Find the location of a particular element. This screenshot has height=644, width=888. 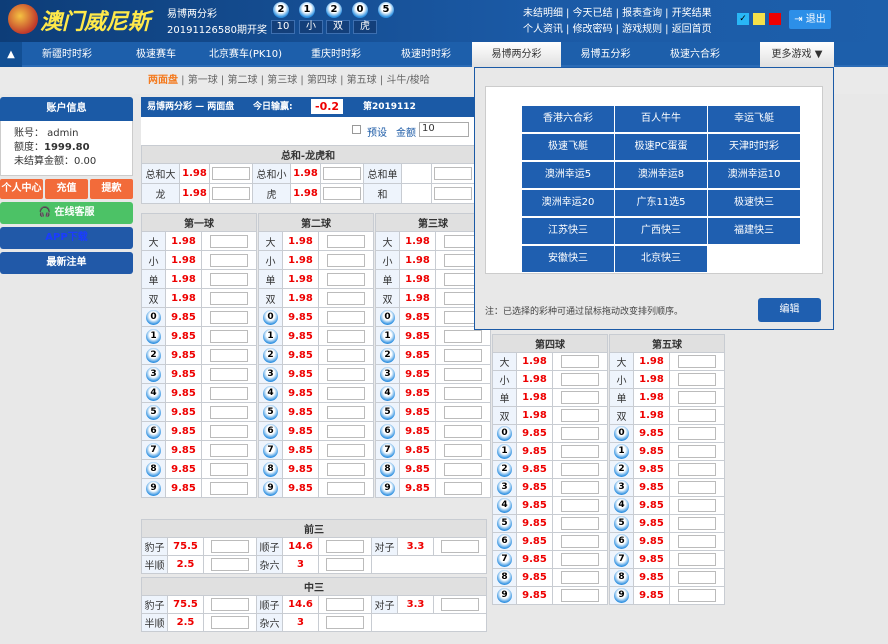

game-option: 澳洲幸运10 is located at coordinates (754, 175).